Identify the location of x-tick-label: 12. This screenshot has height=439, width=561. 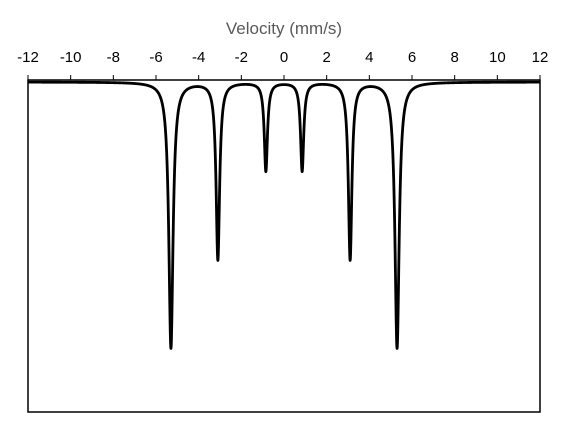
(540, 57).